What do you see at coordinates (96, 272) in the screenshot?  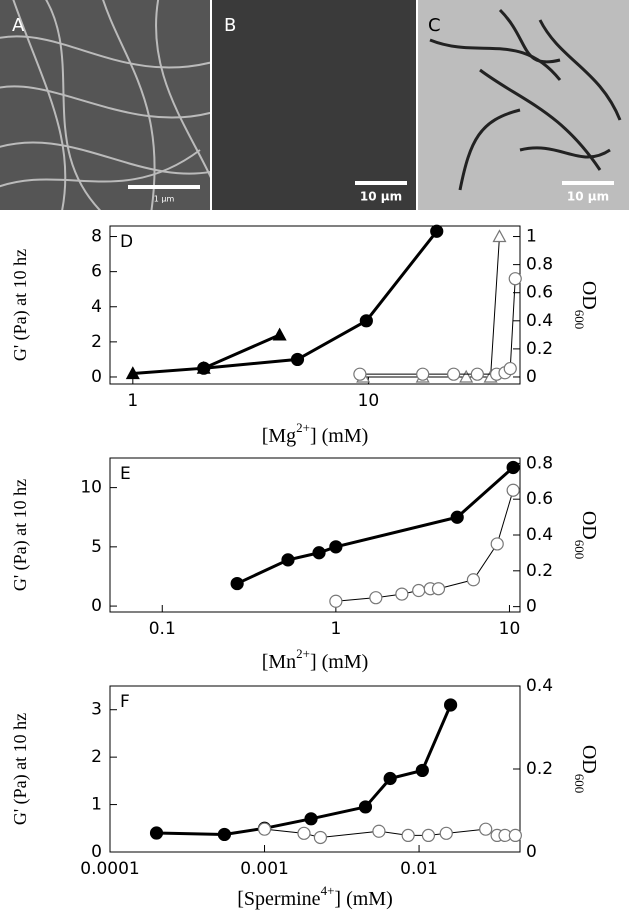 I see `y-tick-label: 6` at bounding box center [96, 272].